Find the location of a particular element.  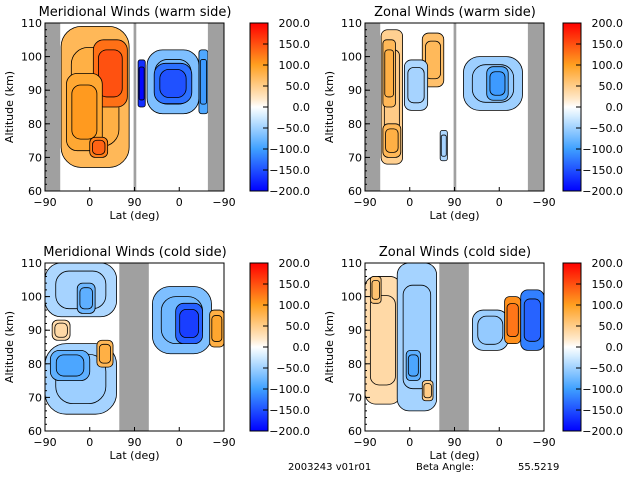

chart-title: Meridional Winds (cold side) is located at coordinates (134, 252).